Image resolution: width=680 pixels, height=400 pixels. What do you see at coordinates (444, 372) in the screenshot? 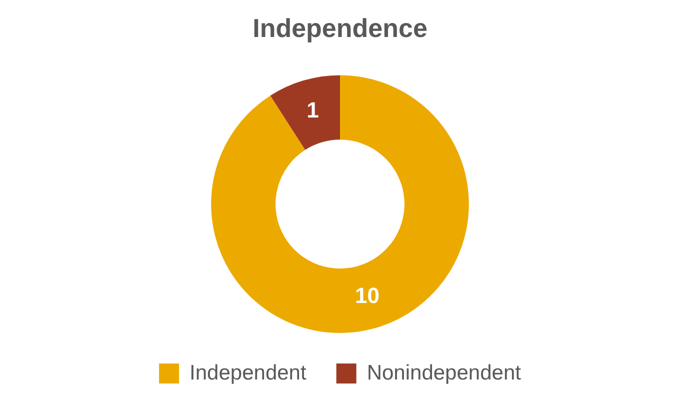
I see `legend-label: Nonindependent` at bounding box center [444, 372].